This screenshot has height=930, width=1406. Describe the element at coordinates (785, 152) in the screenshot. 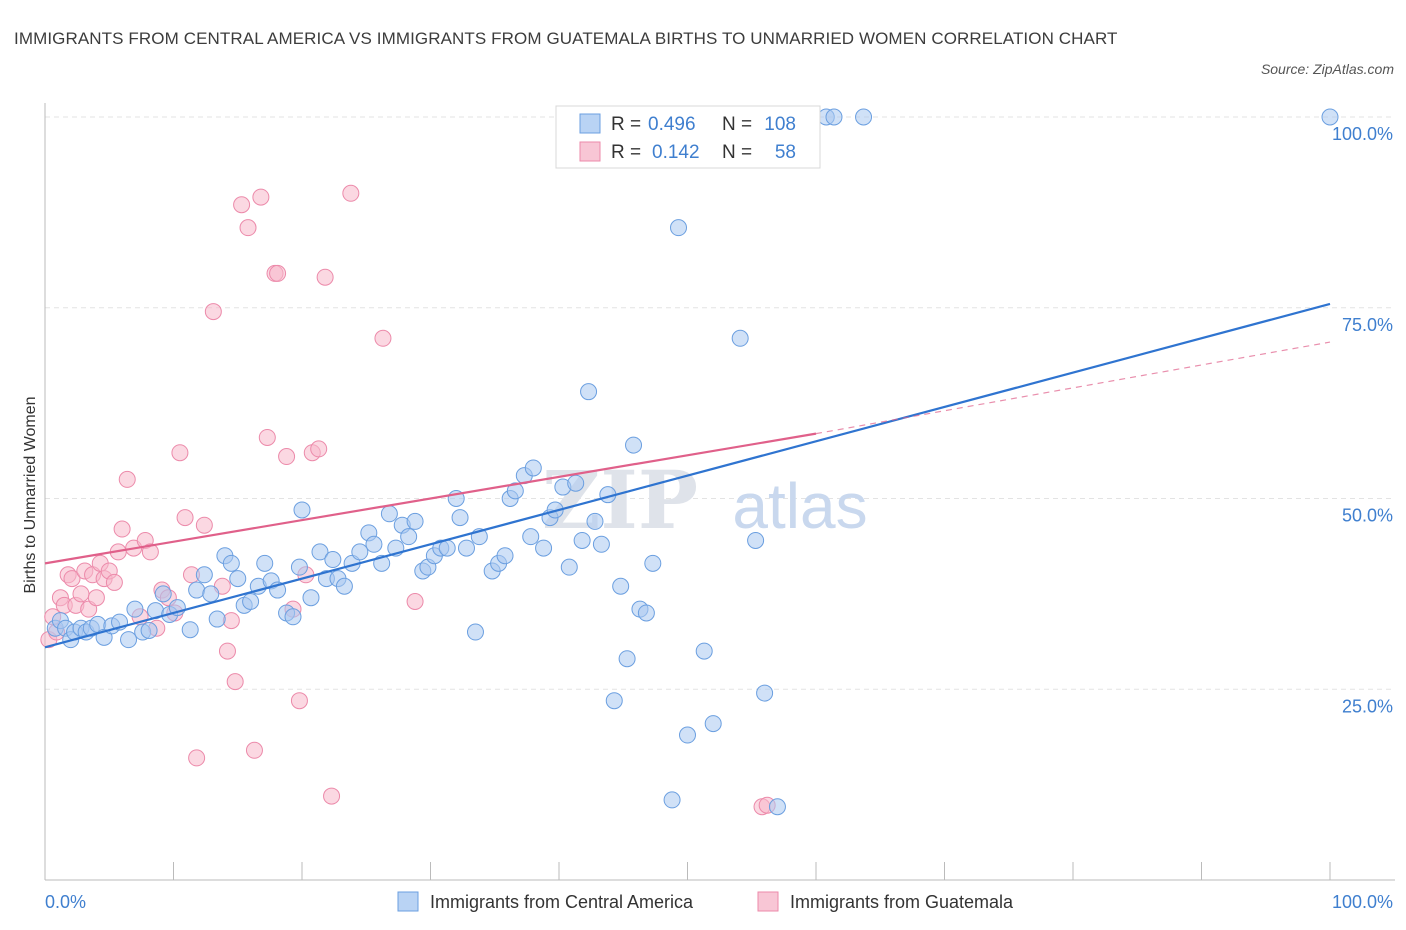

I see `legend-n-value-2: 58` at that location.